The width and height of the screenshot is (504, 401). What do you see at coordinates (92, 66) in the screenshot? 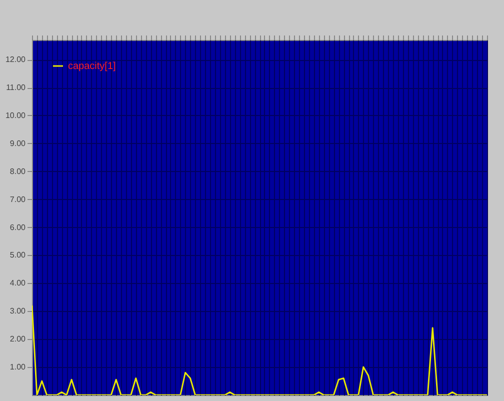
I see `legend-label: capacity[1]` at bounding box center [92, 66].